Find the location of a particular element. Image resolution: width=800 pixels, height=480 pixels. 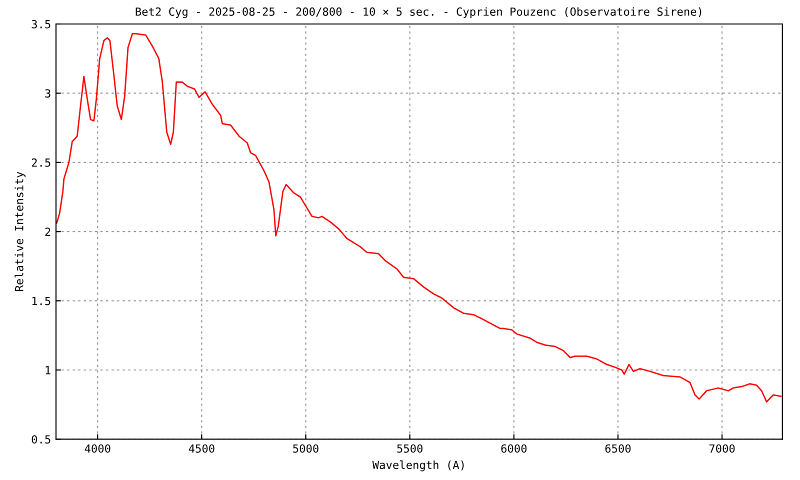

y-tick-label: 2.5 is located at coordinates (41, 162).